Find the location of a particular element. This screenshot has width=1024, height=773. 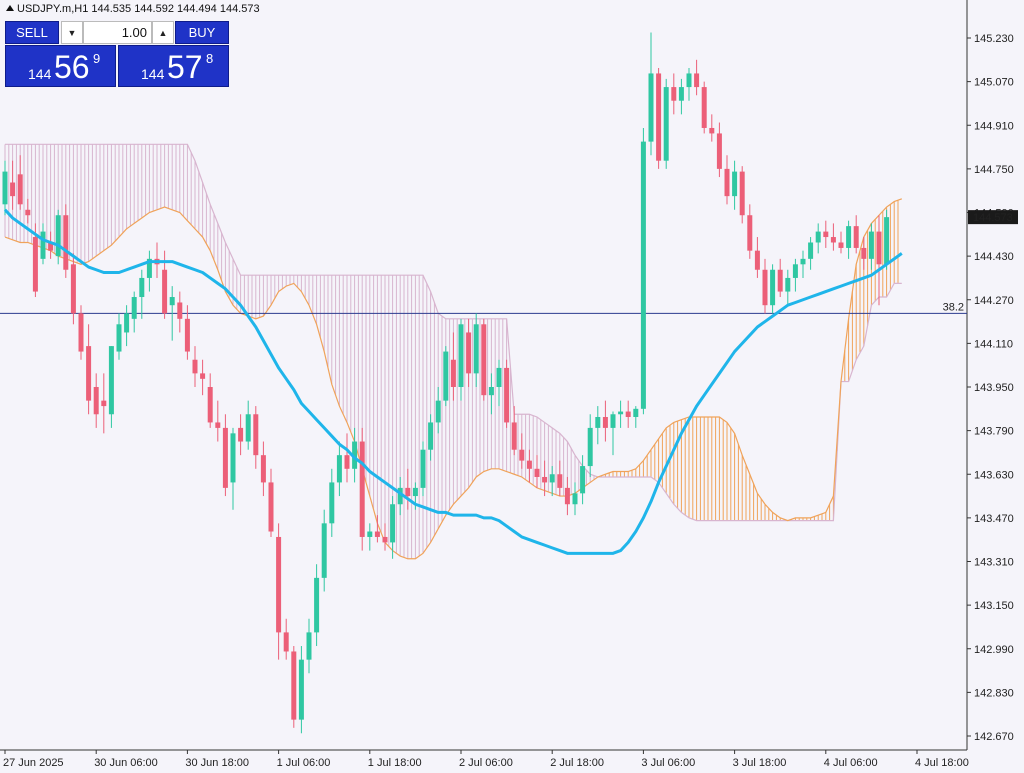

triangle-up-icon is located at coordinates (10, 8).